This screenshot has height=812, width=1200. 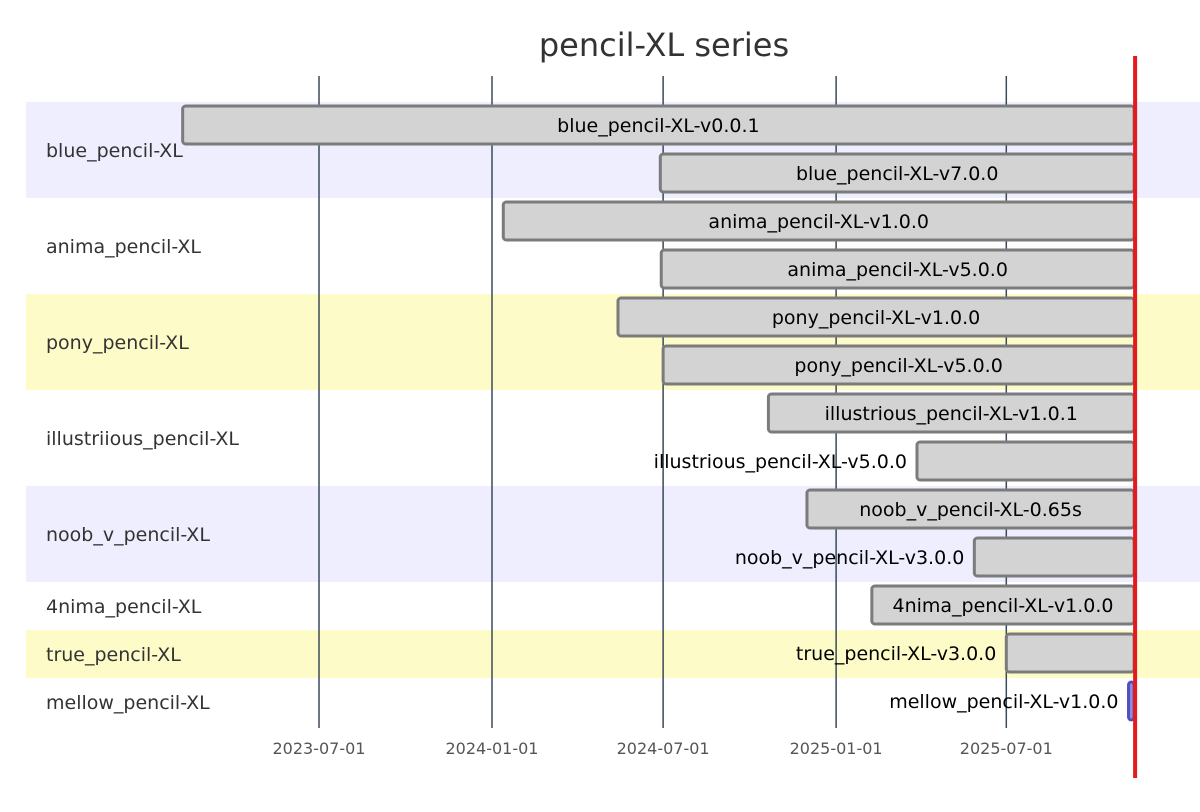 I want to click on section-label: true_pencil-XL, so click(x=113, y=655).